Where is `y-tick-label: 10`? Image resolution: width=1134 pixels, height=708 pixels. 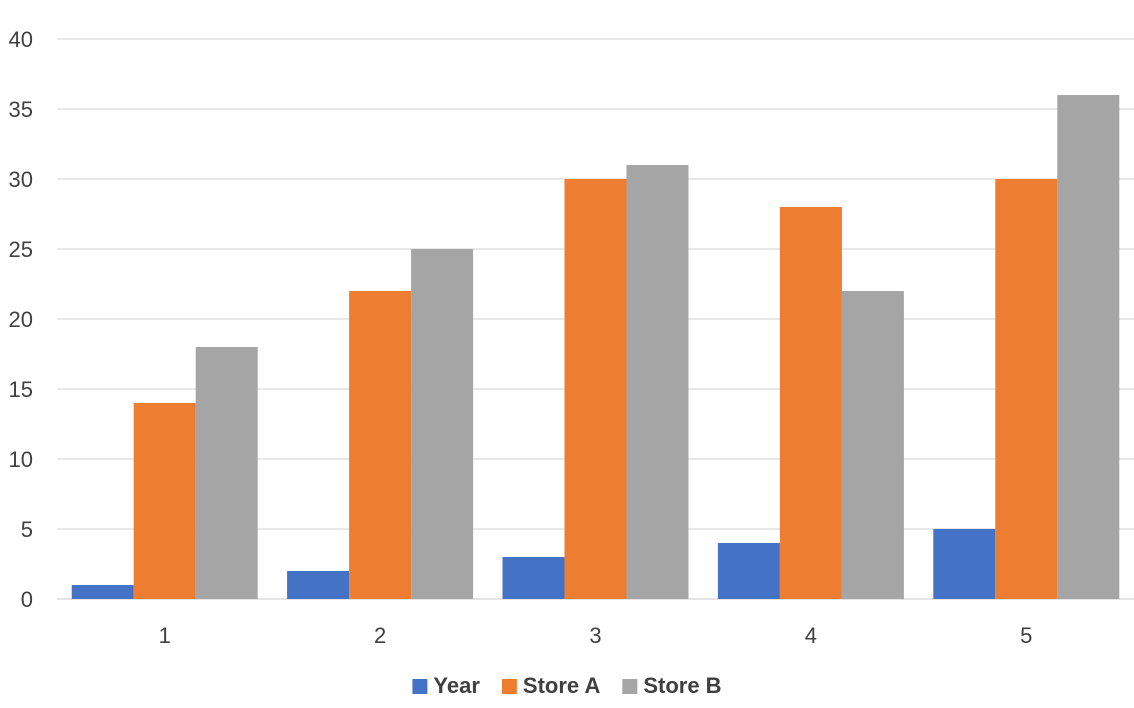
y-tick-label: 10 is located at coordinates (21, 459).